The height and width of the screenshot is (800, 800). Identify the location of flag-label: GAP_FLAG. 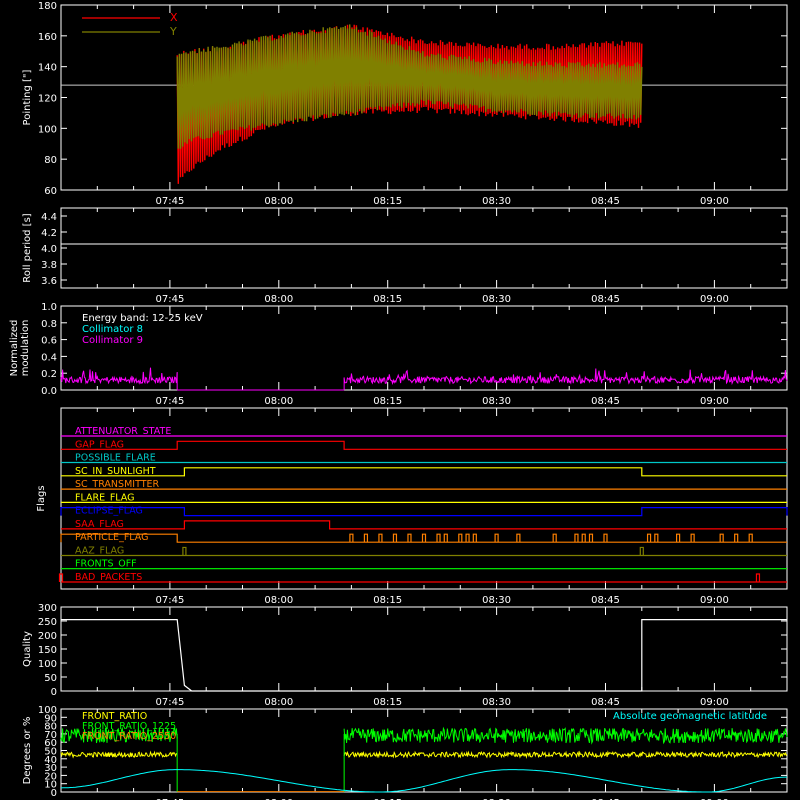
(99, 444).